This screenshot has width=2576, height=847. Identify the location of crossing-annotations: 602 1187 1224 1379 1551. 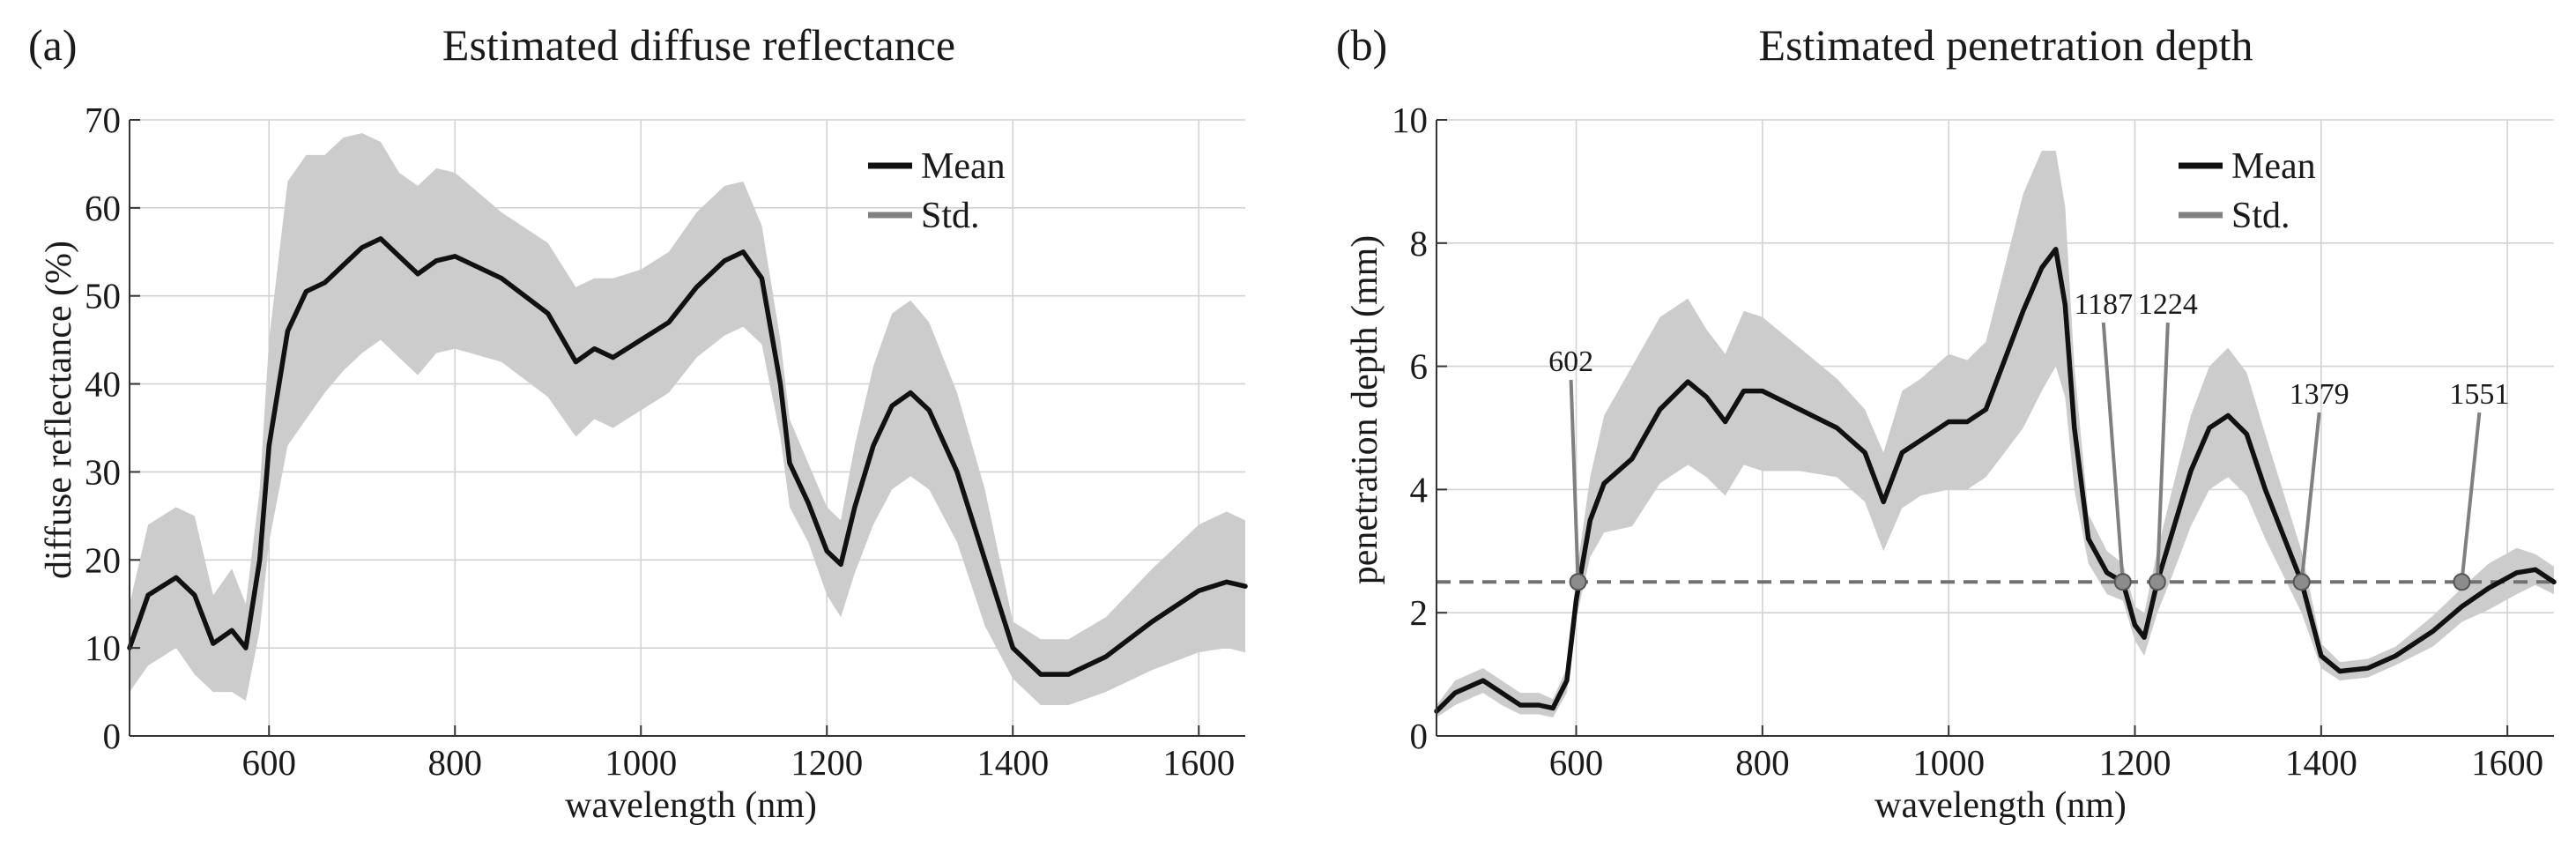
(2028, 439).